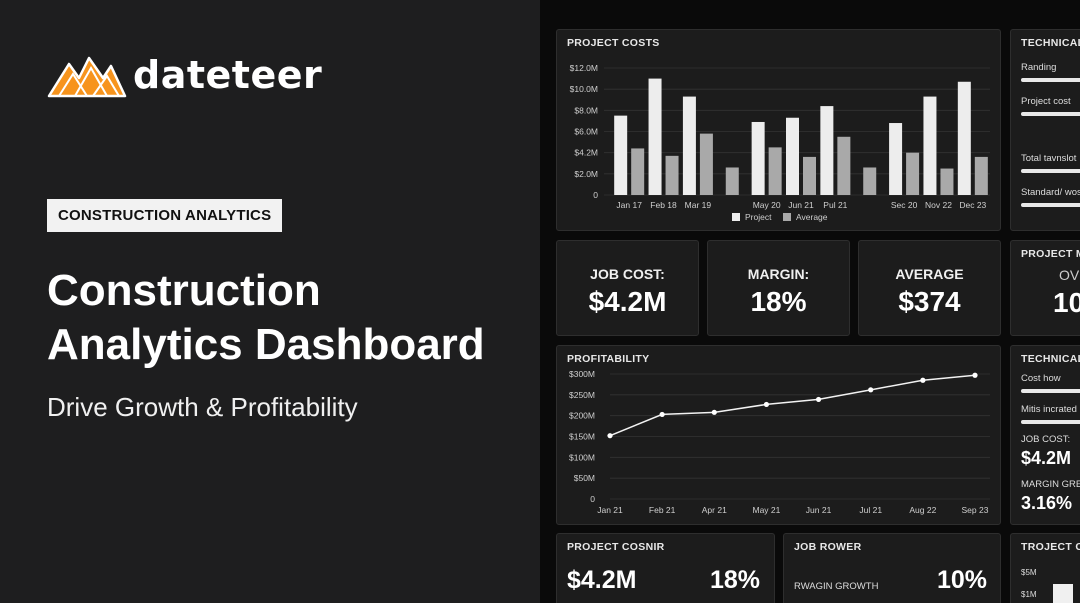  What do you see at coordinates (1050, 484) in the screenshot?
I see `margin-label: MARGIN GRE` at bounding box center [1050, 484].